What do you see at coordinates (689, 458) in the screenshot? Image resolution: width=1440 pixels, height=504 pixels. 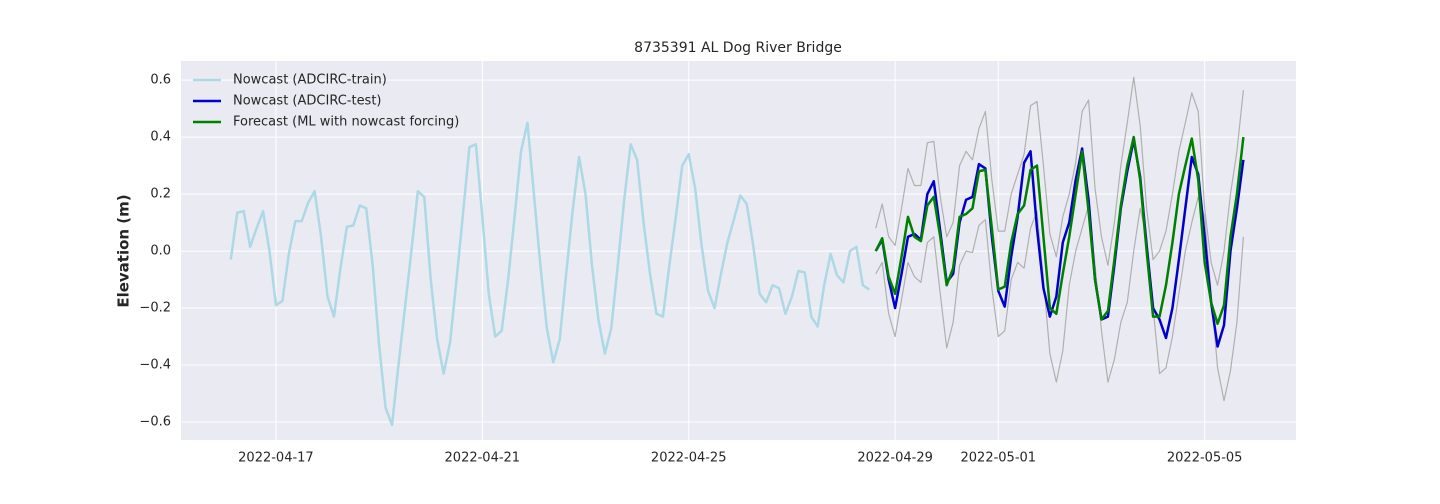 I see `x-tick-label: 2022-04-25` at bounding box center [689, 458].